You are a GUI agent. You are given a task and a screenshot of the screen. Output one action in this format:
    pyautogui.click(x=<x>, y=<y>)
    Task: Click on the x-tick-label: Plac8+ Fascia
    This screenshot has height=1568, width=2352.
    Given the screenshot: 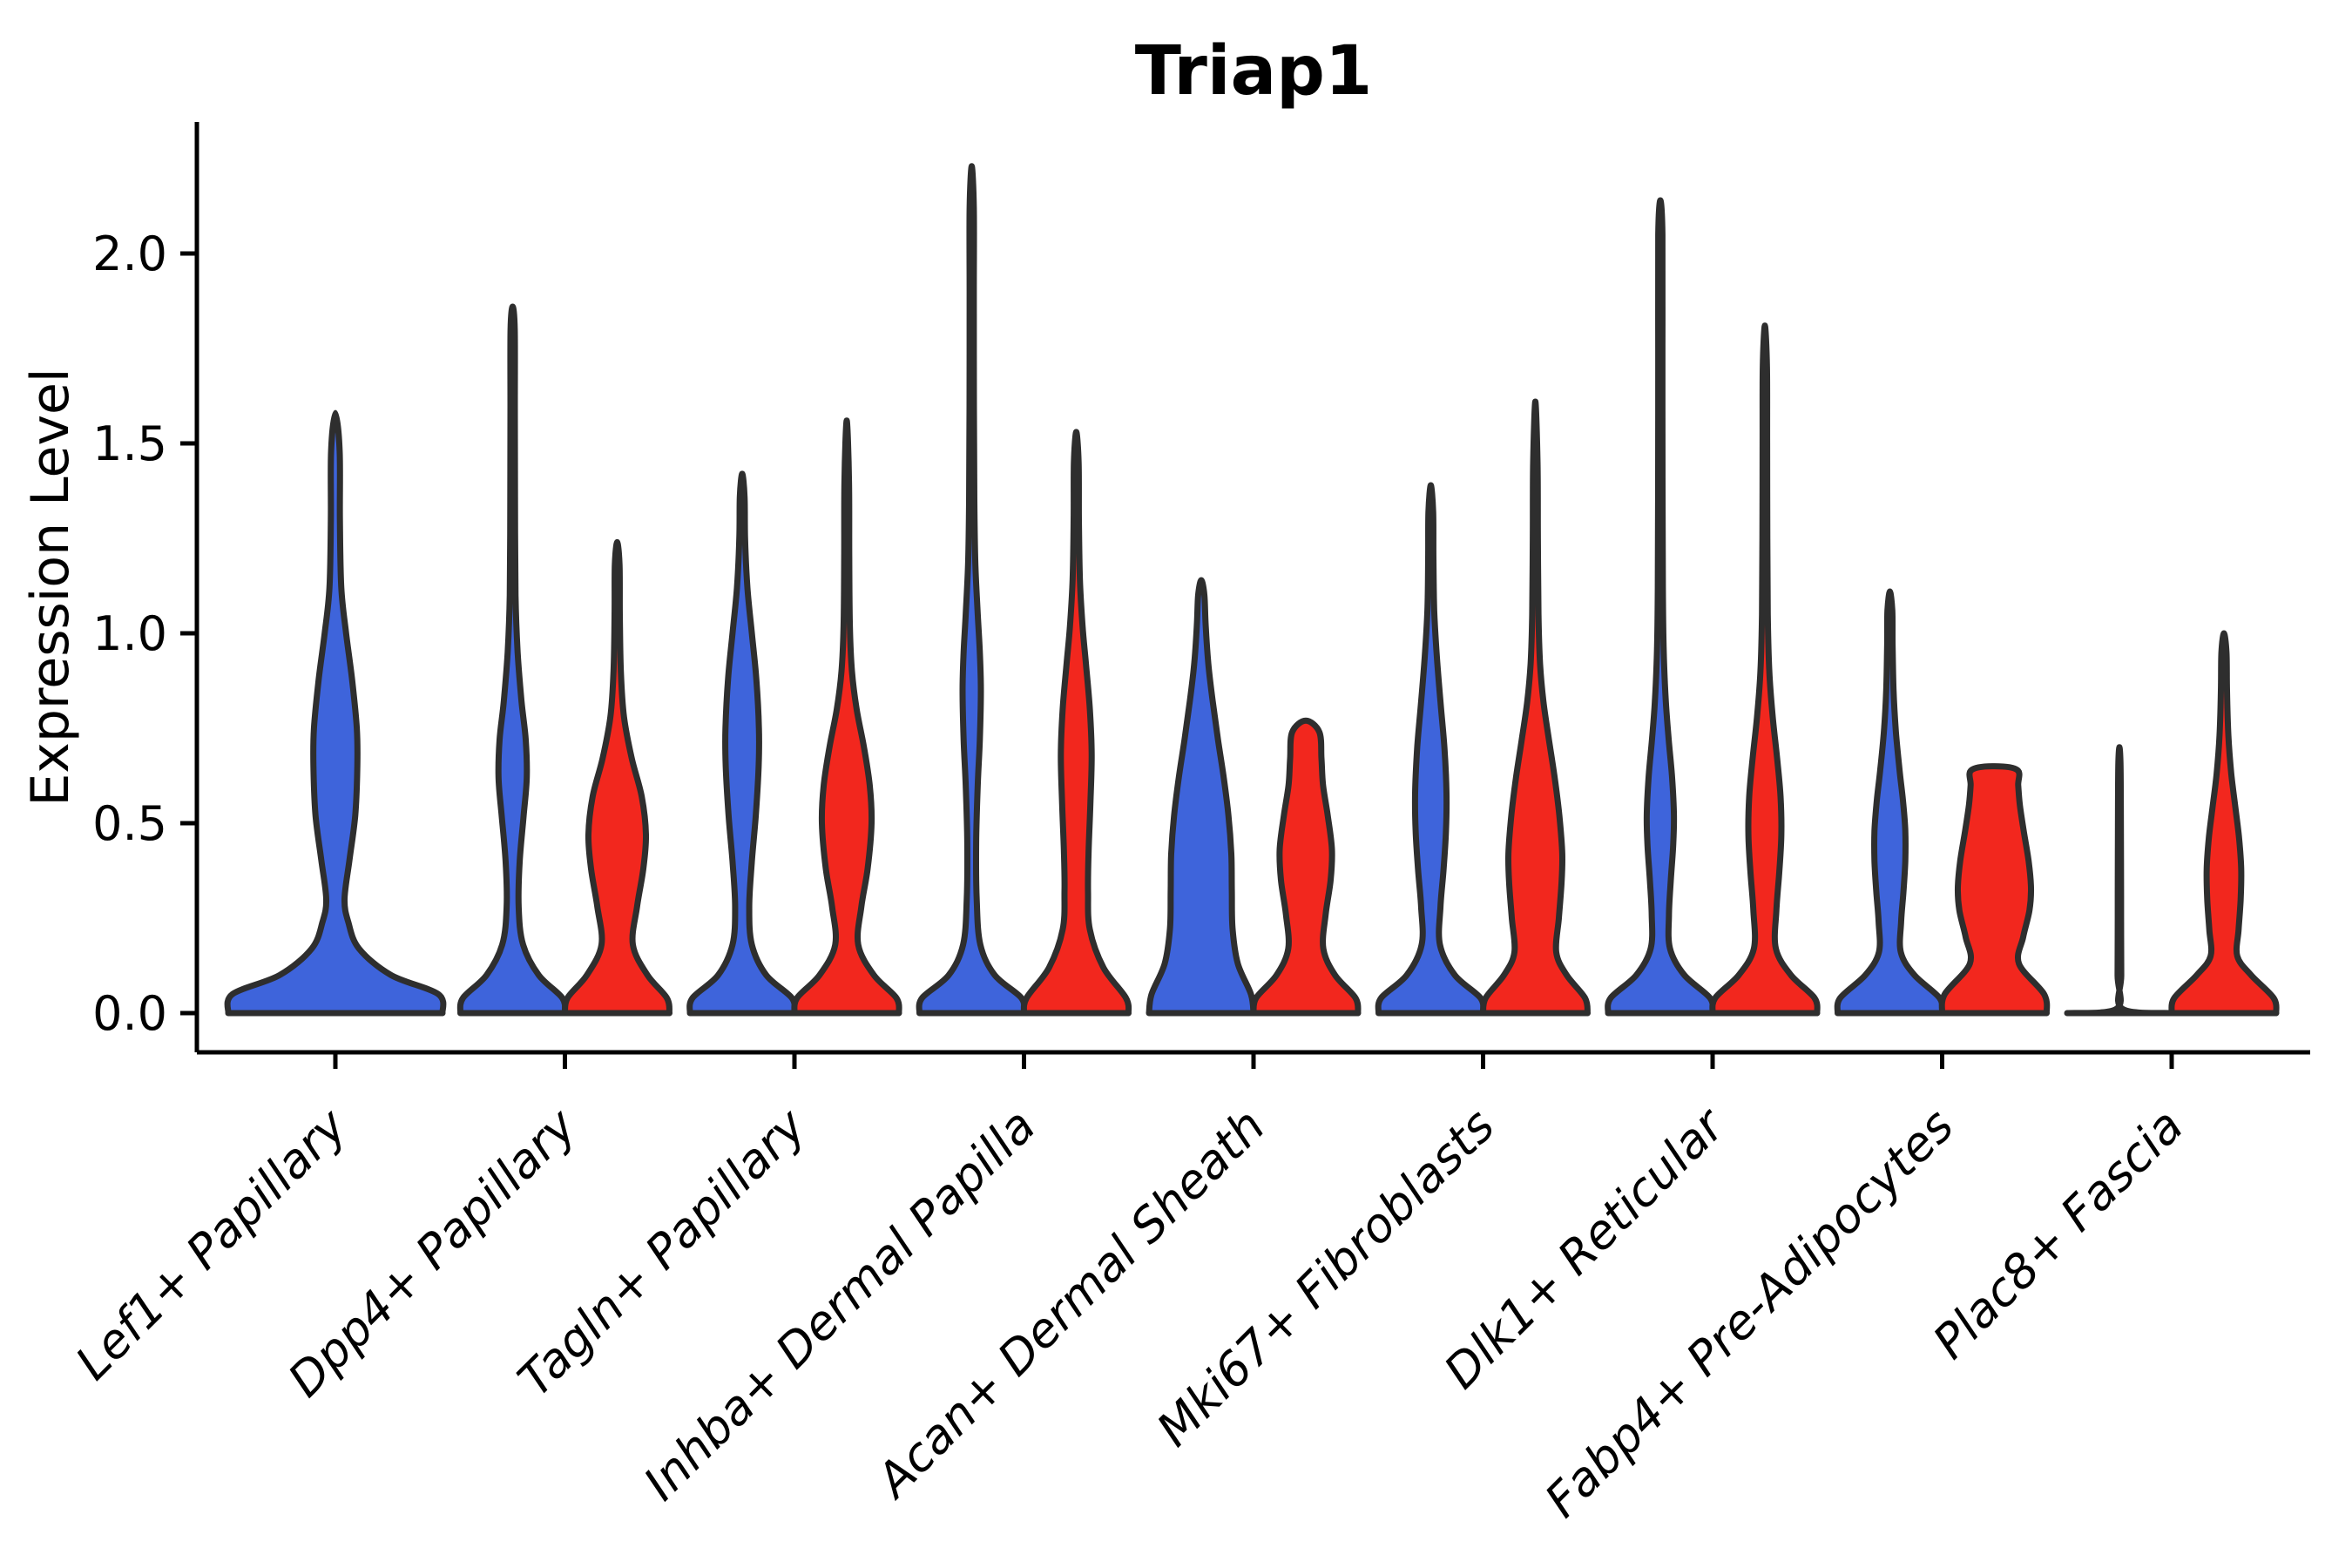 What is the action you would take?
    pyautogui.click(x=2058, y=1233)
    